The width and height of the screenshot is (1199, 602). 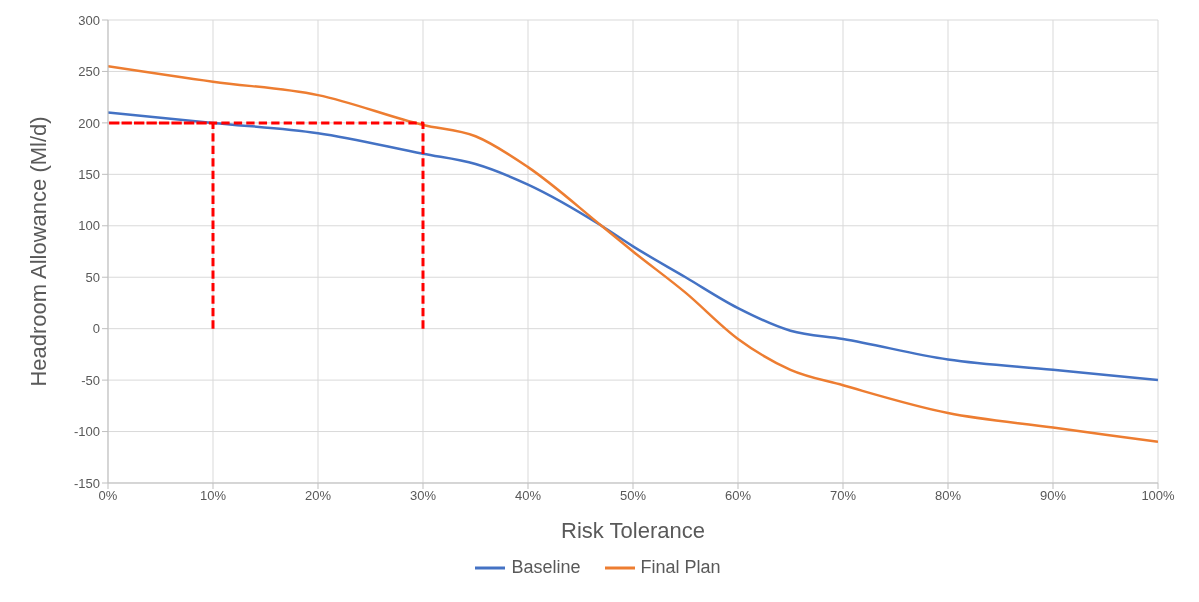 What do you see at coordinates (948, 496) in the screenshot?
I see `x-tick-label: 80%` at bounding box center [948, 496].